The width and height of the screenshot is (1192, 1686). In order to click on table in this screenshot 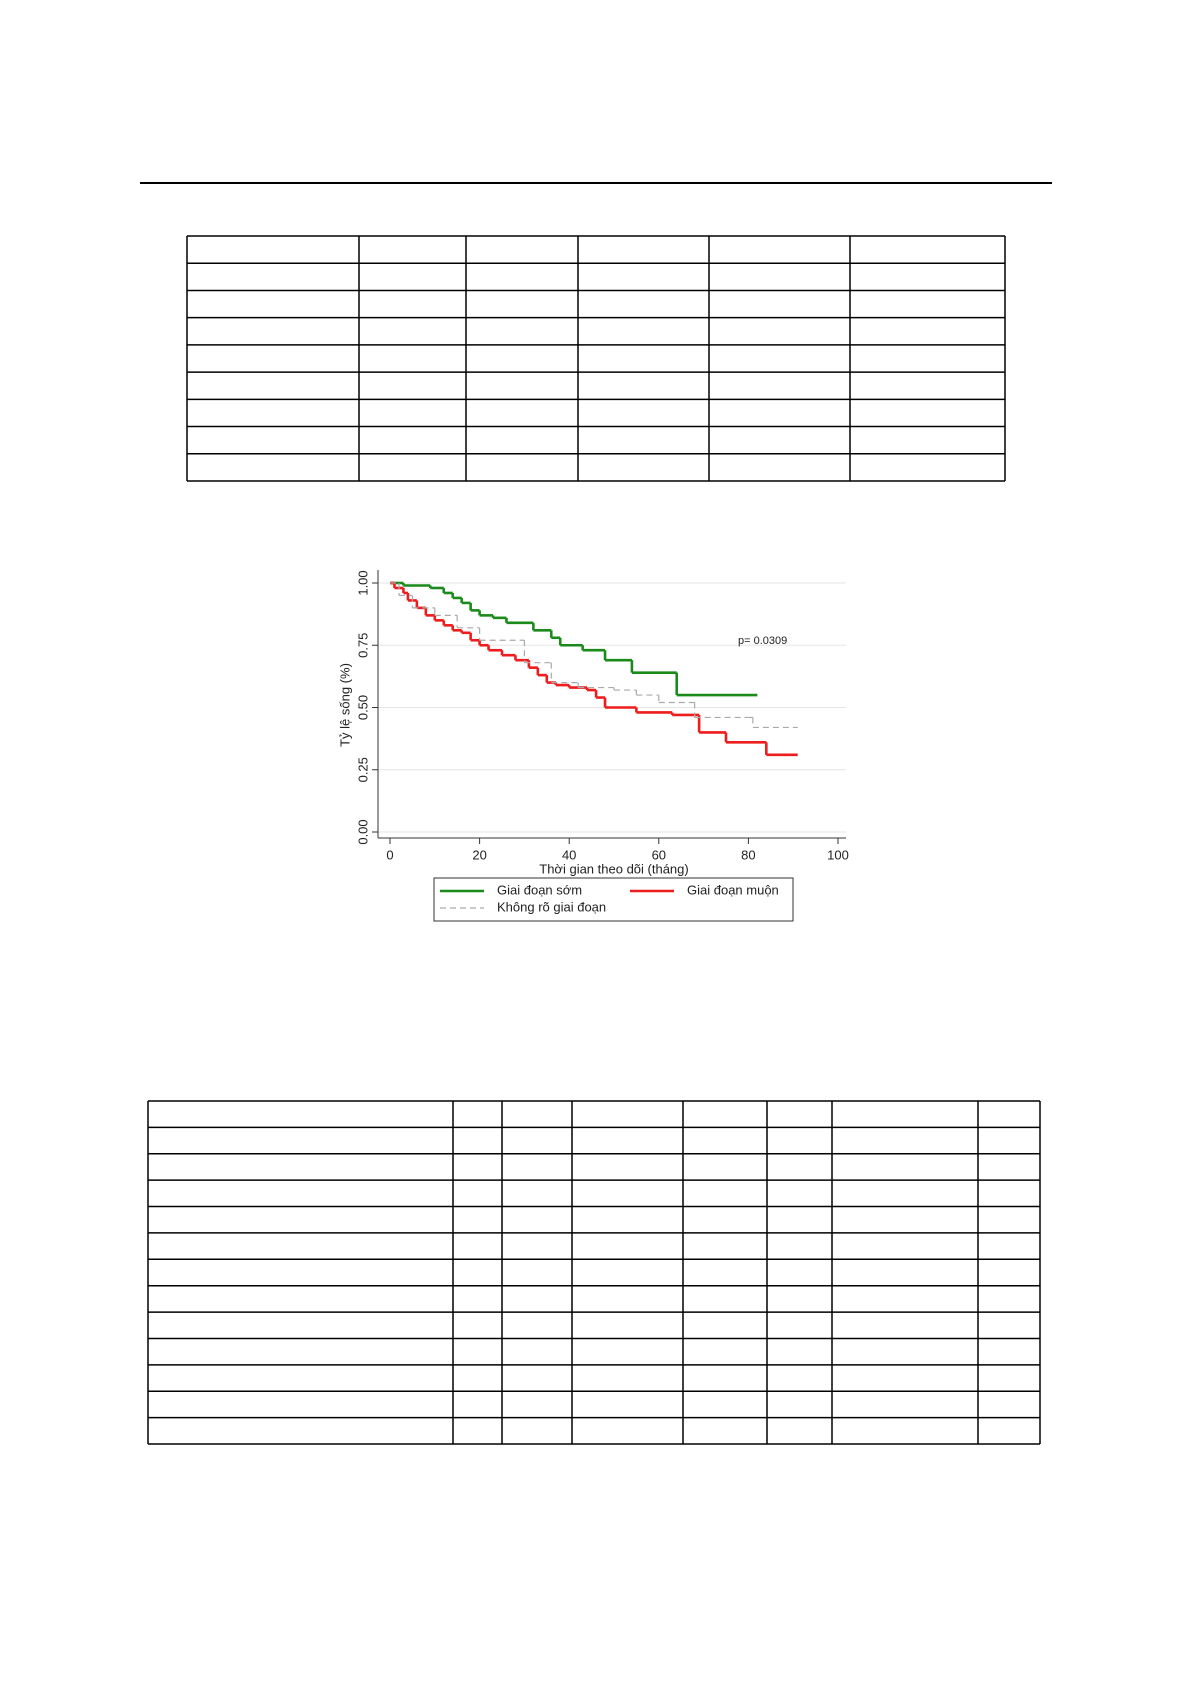, I will do `click(596, 358)`.